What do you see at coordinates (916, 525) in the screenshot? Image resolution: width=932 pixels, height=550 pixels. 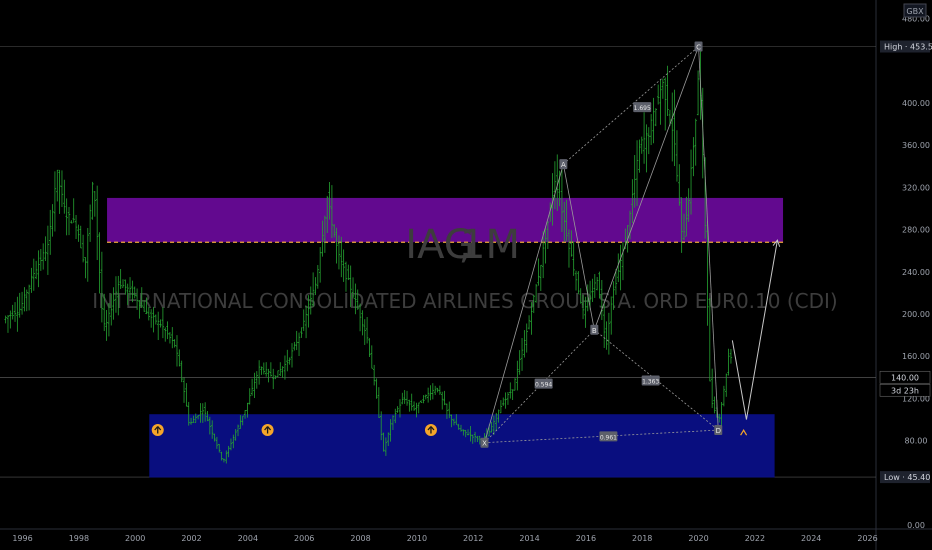 I see `price-tick-label: 0.00` at bounding box center [916, 525].